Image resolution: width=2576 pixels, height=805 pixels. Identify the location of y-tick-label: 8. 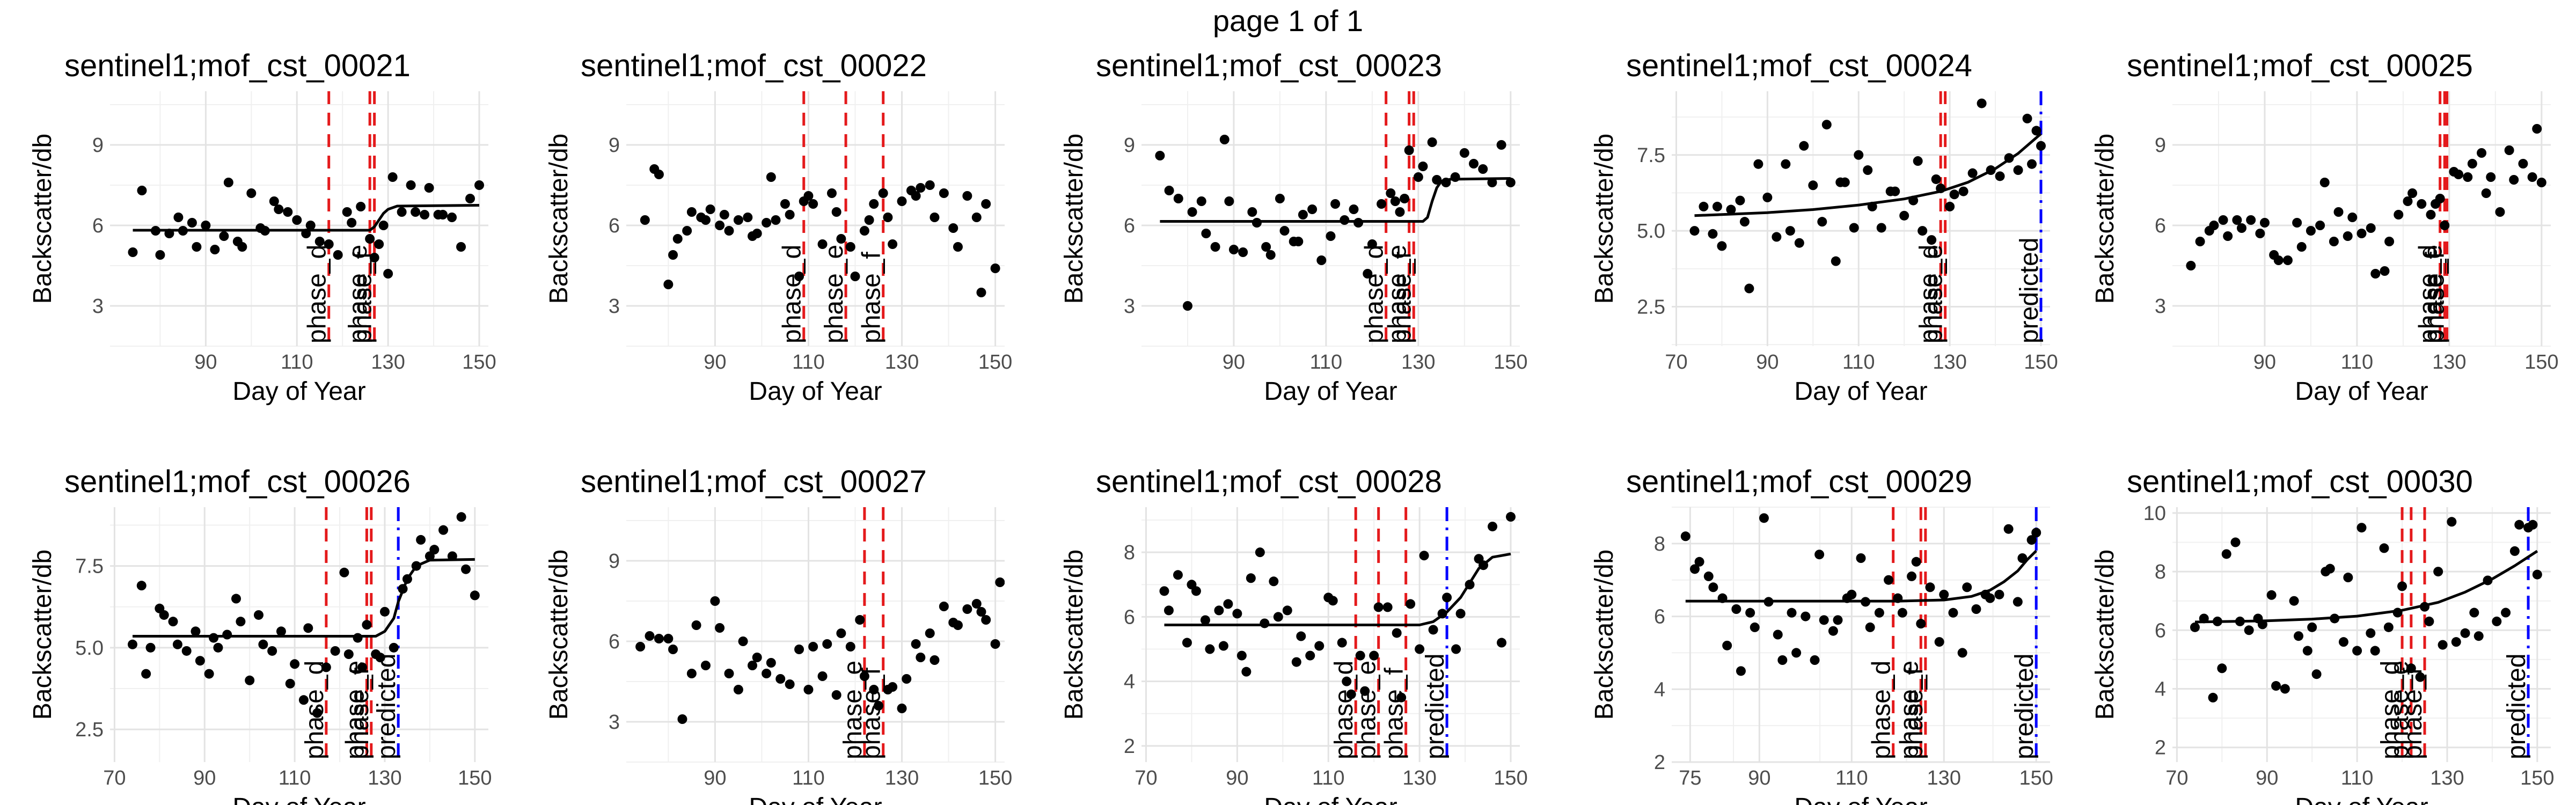
(2160, 572).